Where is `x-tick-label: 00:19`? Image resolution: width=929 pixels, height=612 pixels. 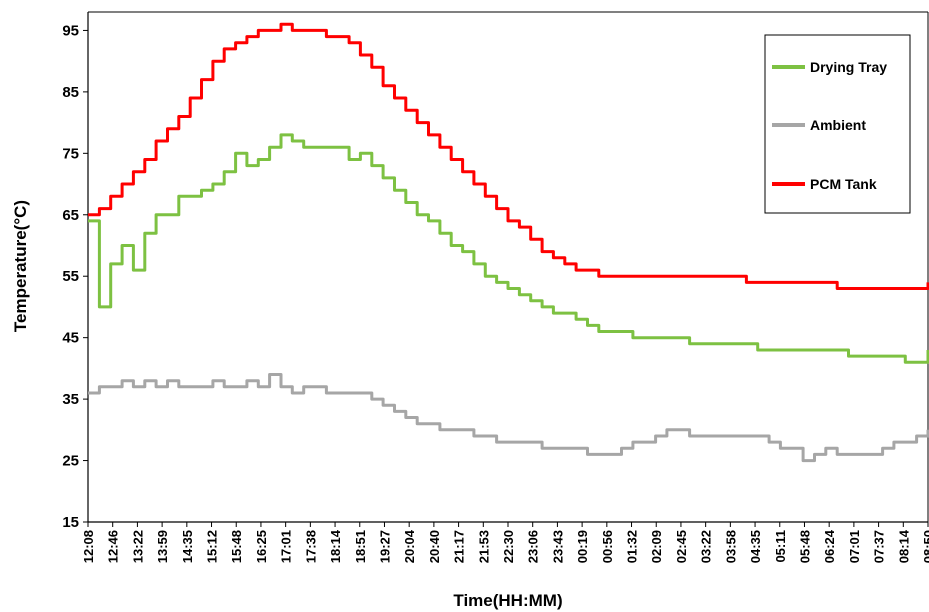
x-tick-label: 00:19 is located at coordinates (582, 546).